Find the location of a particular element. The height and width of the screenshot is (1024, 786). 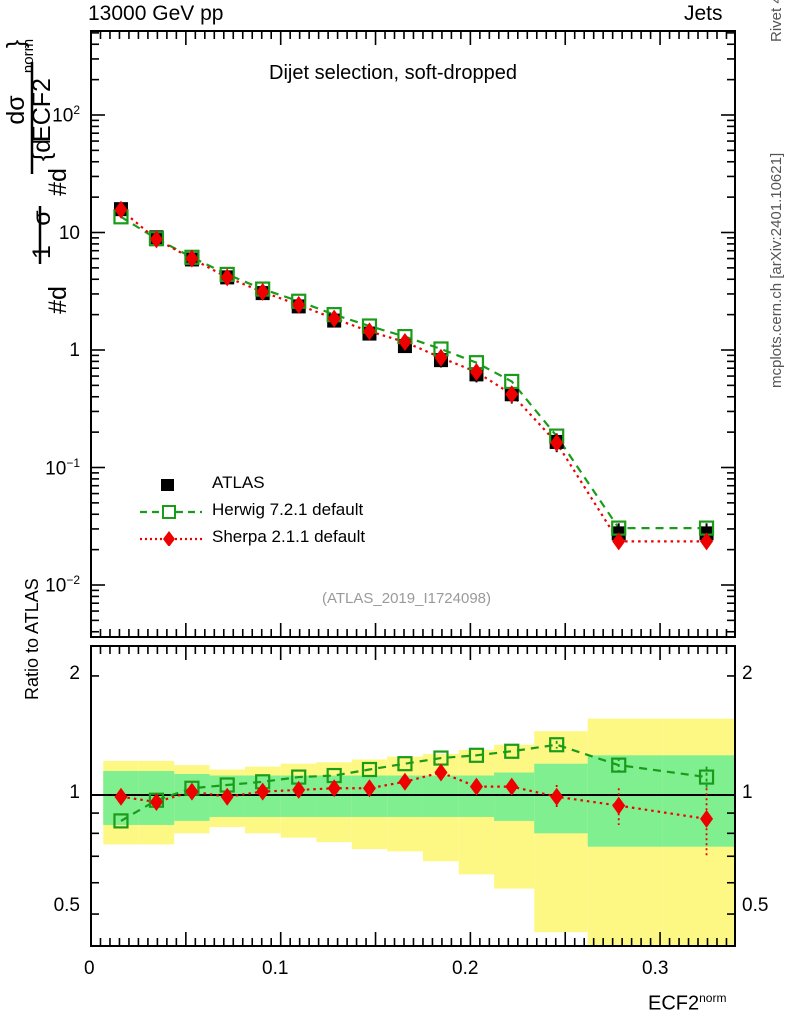

ytick-1: 1 is located at coordinates (74, 350).